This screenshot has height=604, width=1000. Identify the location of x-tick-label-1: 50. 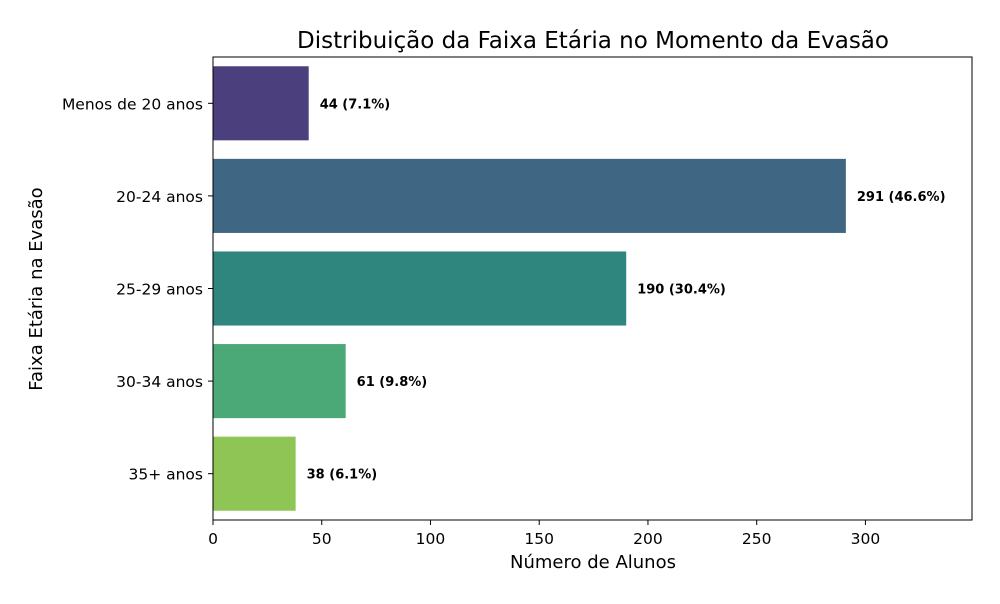
(322, 539).